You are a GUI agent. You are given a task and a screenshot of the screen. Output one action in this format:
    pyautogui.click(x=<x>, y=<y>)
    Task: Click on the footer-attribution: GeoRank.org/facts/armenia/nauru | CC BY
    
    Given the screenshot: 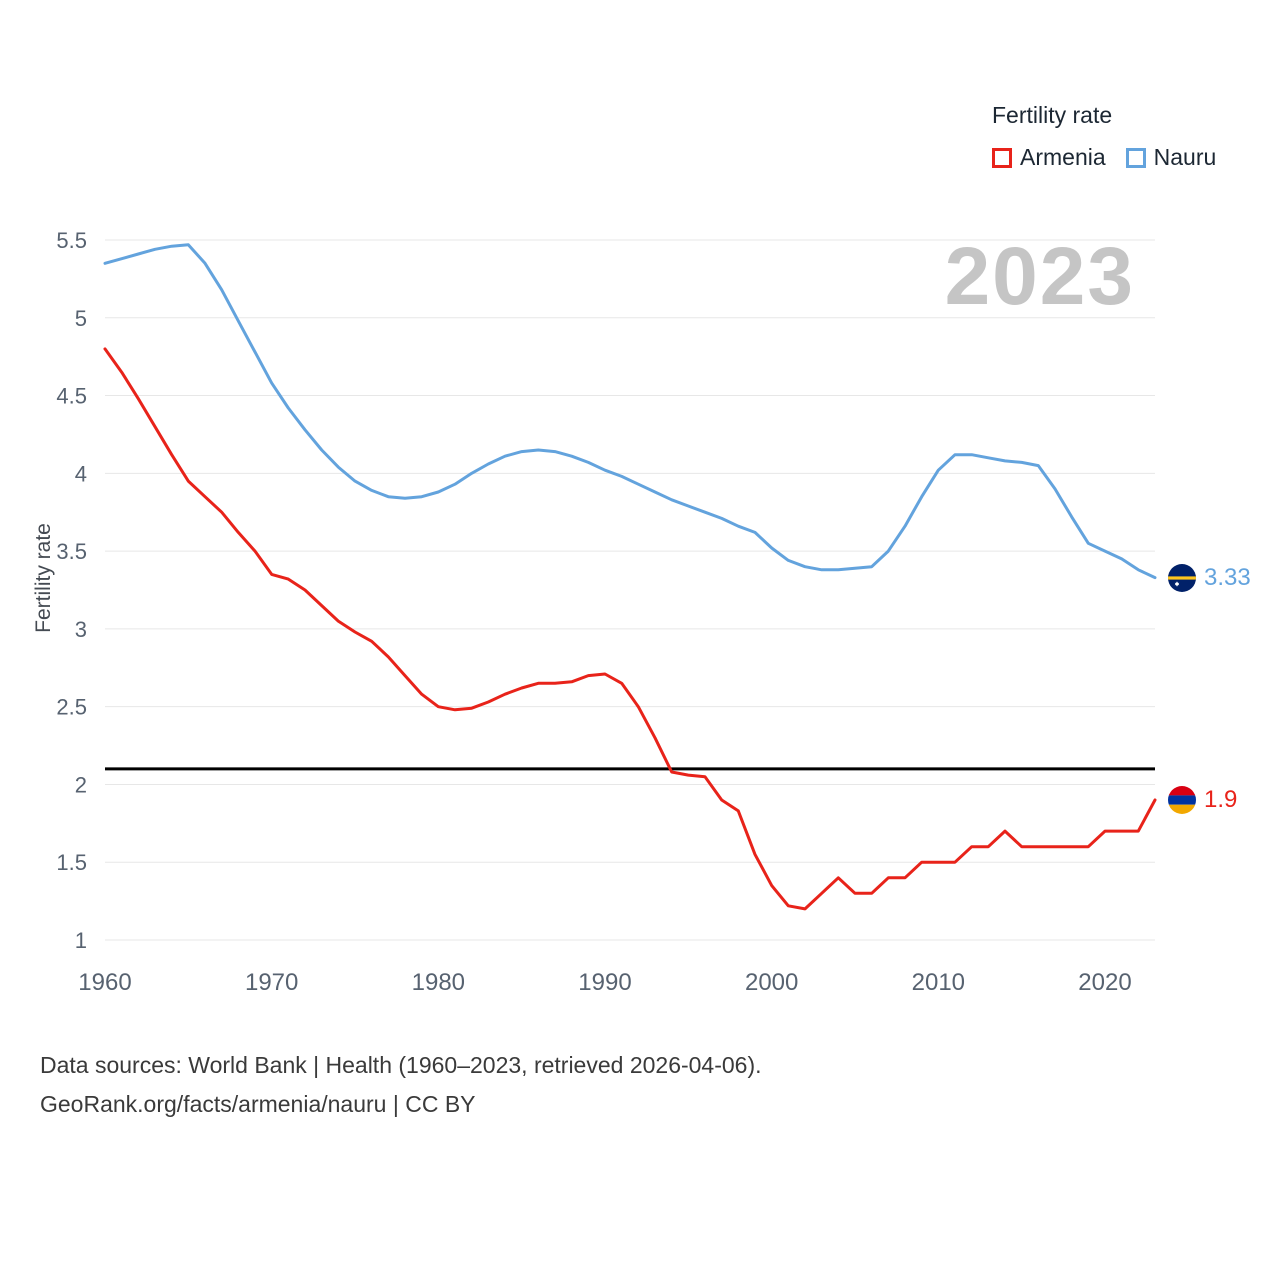 What is the action you would take?
    pyautogui.click(x=258, y=1104)
    